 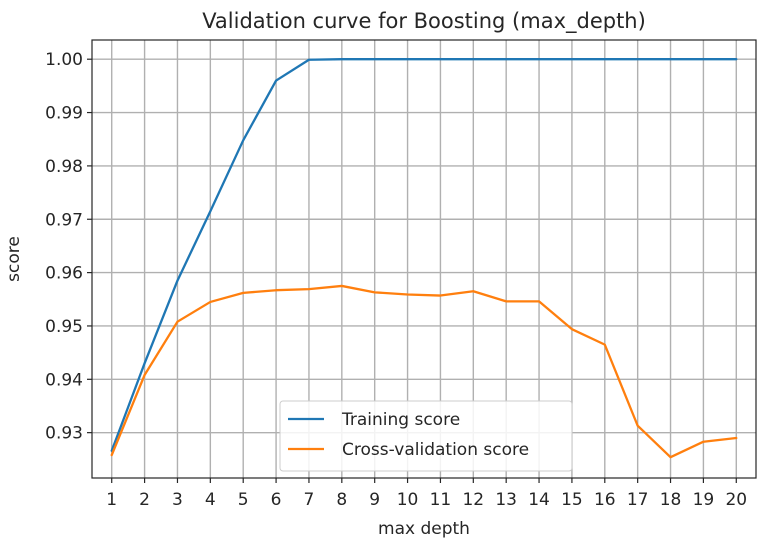 What do you see at coordinates (243, 500) in the screenshot?
I see `x-tick-label: 5` at bounding box center [243, 500].